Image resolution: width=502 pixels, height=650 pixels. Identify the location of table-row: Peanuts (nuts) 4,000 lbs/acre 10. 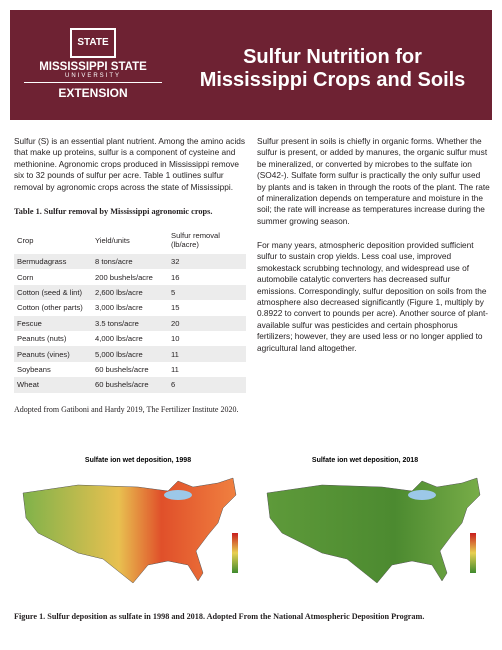
(130, 338).